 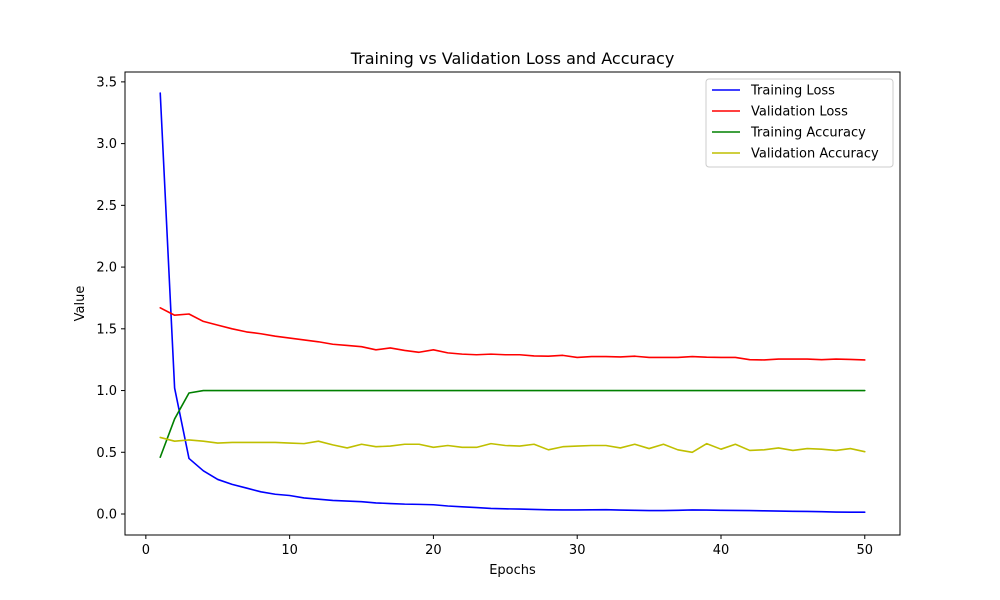 I want to click on x-tick-label: 30, so click(x=577, y=550).